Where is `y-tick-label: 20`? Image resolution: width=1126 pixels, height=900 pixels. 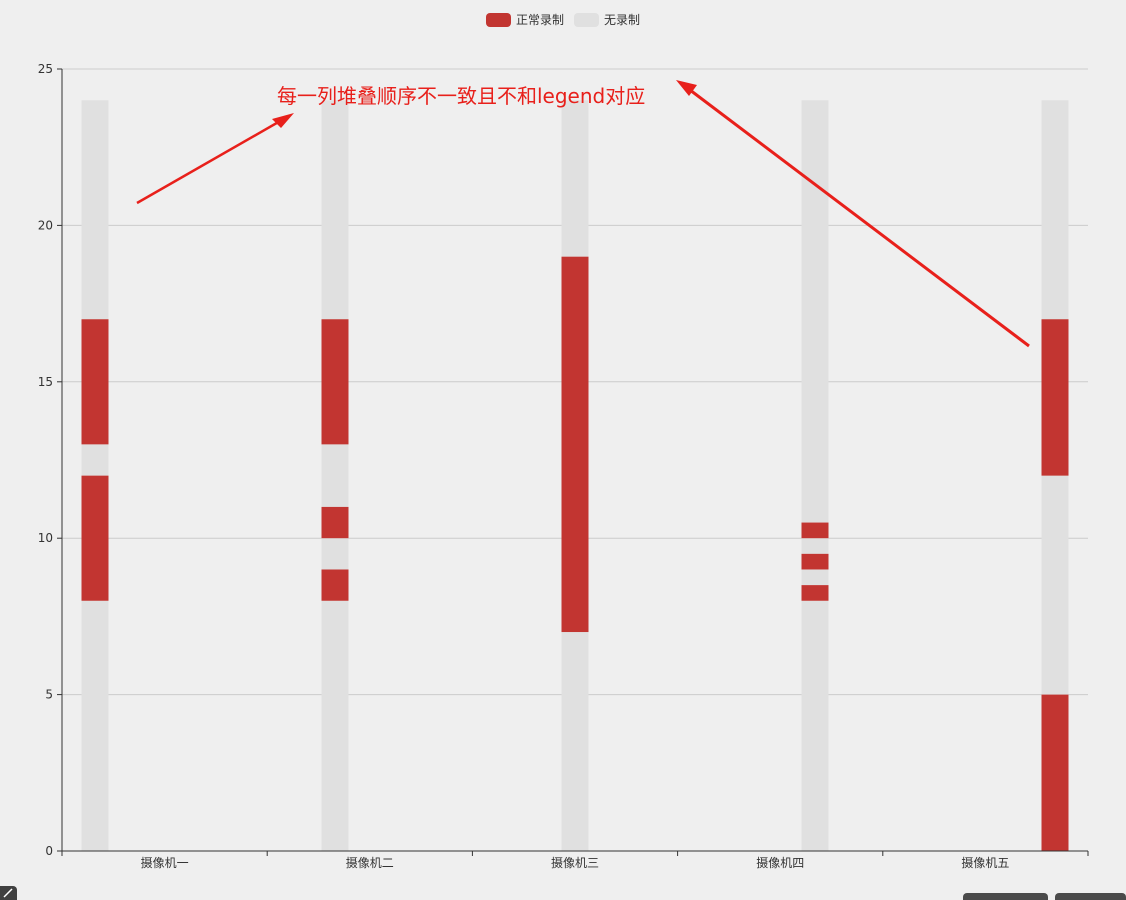
y-tick-label: 20 is located at coordinates (45, 225).